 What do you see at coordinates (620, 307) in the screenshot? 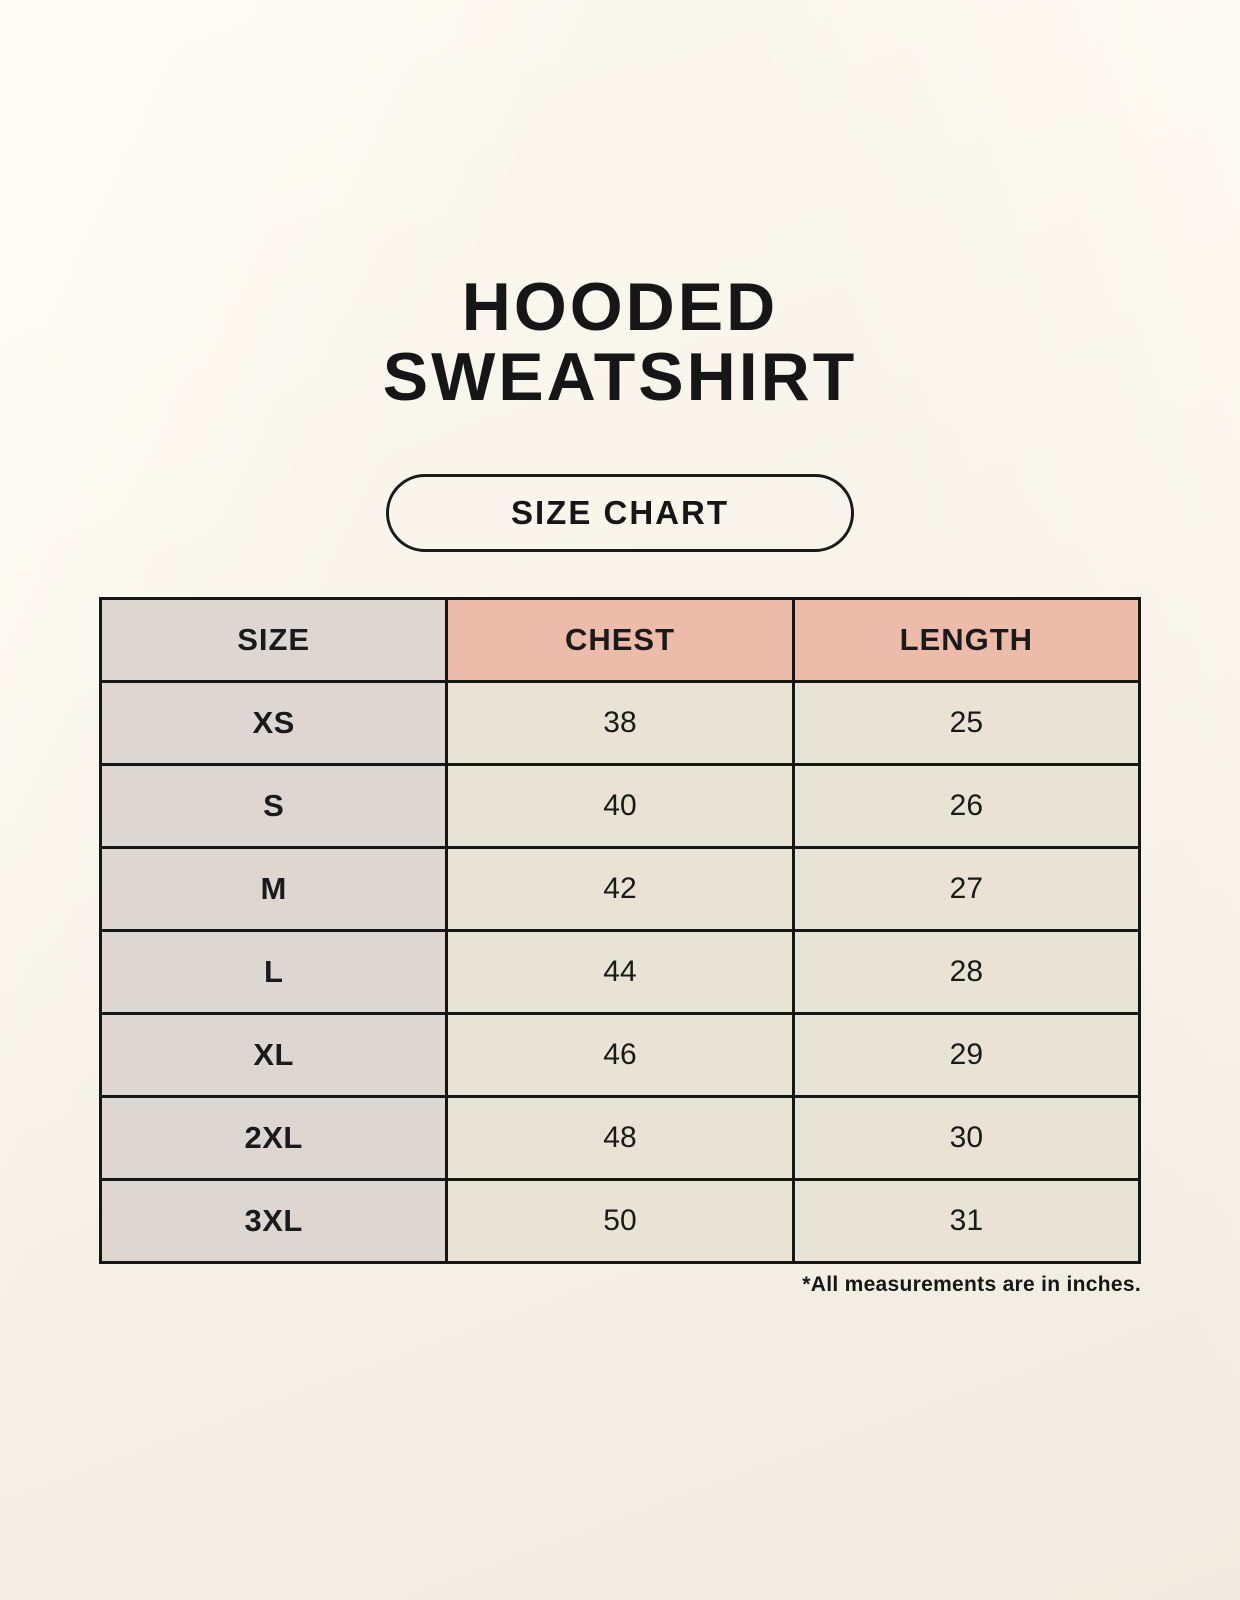
I see `product-title-line1: HOODED` at bounding box center [620, 307].